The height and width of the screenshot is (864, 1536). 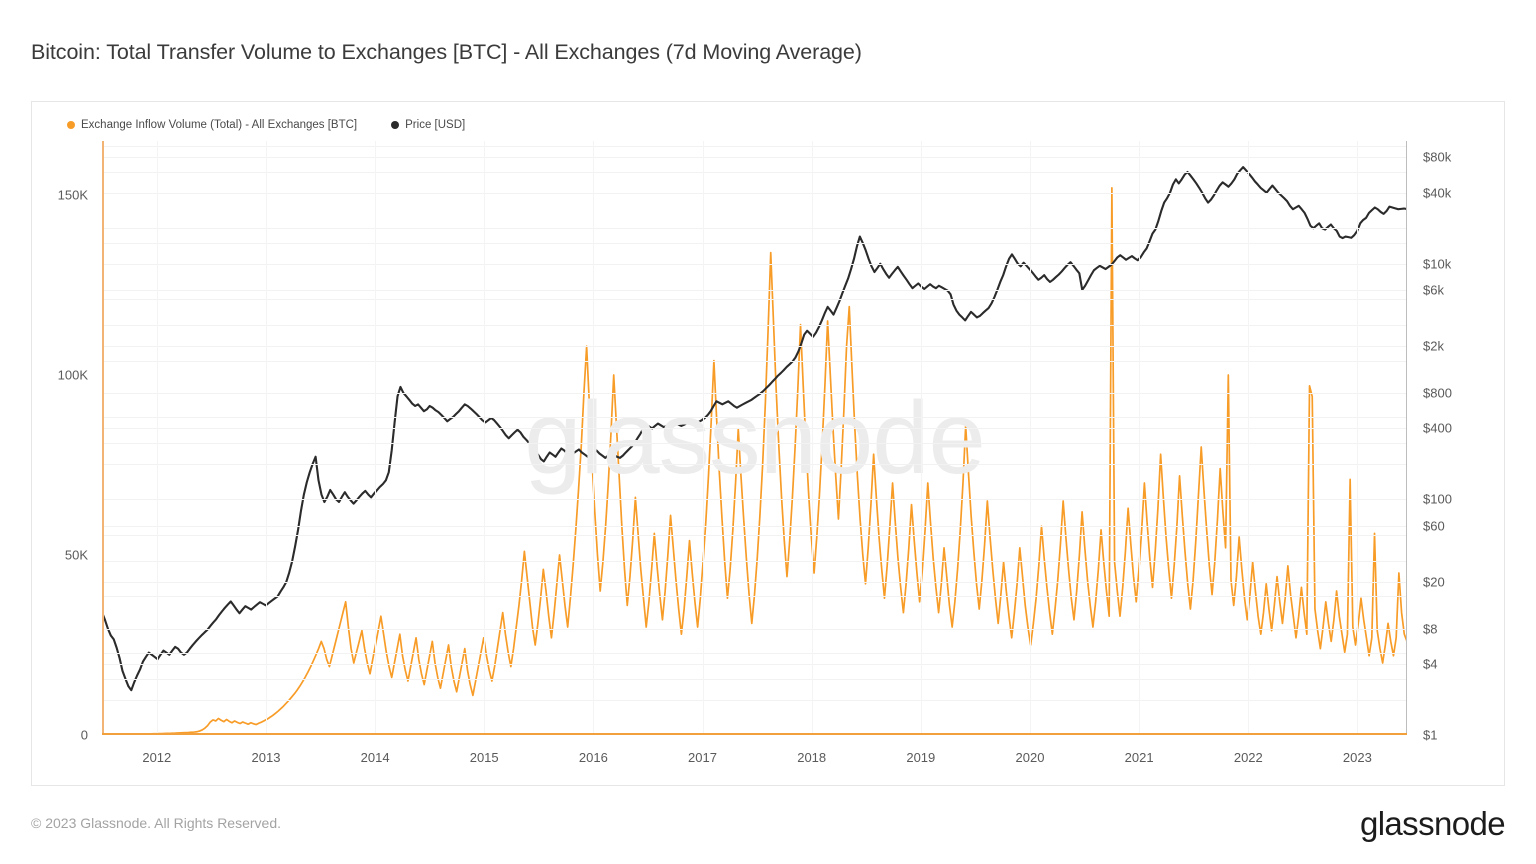 What do you see at coordinates (1433, 290) in the screenshot?
I see `right-axis-tick-label: $6k` at bounding box center [1433, 290].